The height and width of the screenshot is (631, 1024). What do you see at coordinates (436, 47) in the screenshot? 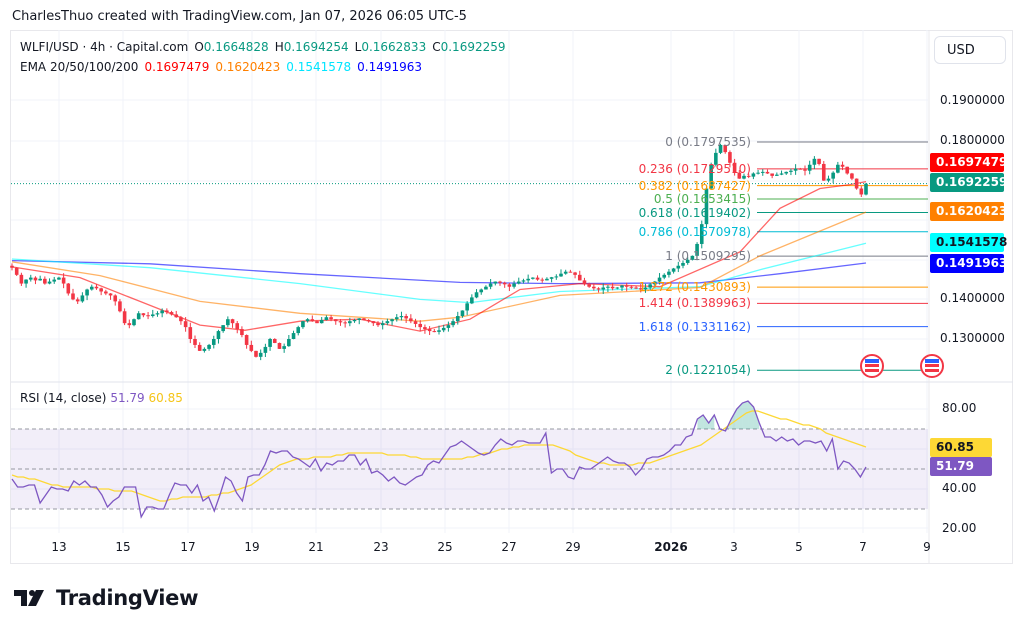
I see `close-label: C` at bounding box center [436, 47].